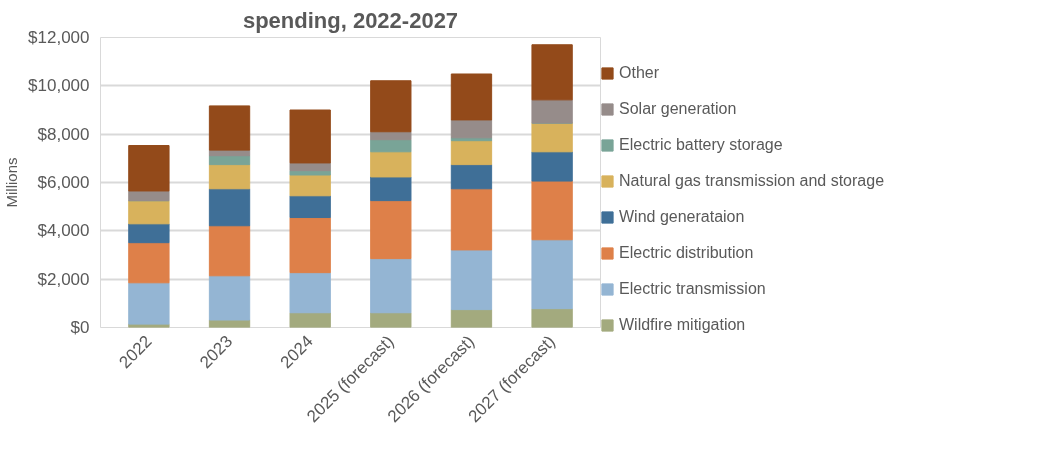 The width and height of the screenshot is (1056, 459). What do you see at coordinates (639, 73) in the screenshot?
I see `legend-label: Other` at bounding box center [639, 73].